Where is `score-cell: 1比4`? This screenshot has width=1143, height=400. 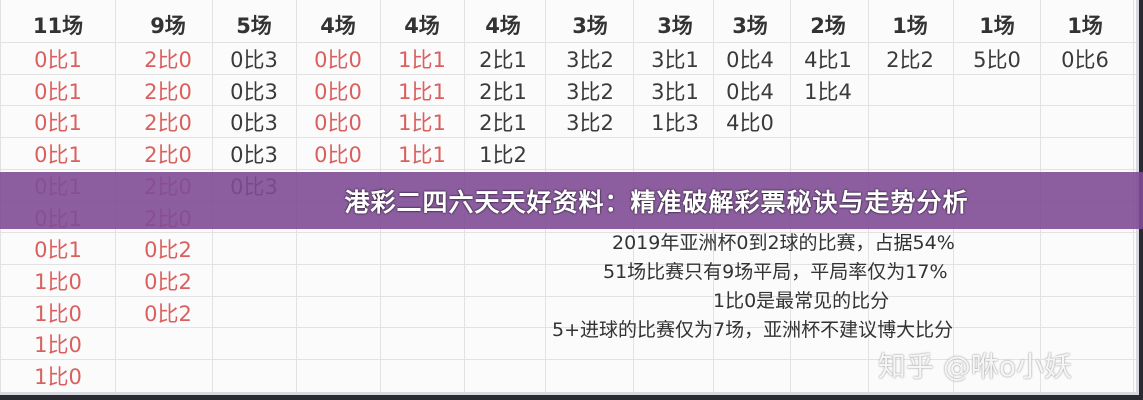
score-cell: 1比4 is located at coordinates (828, 91).